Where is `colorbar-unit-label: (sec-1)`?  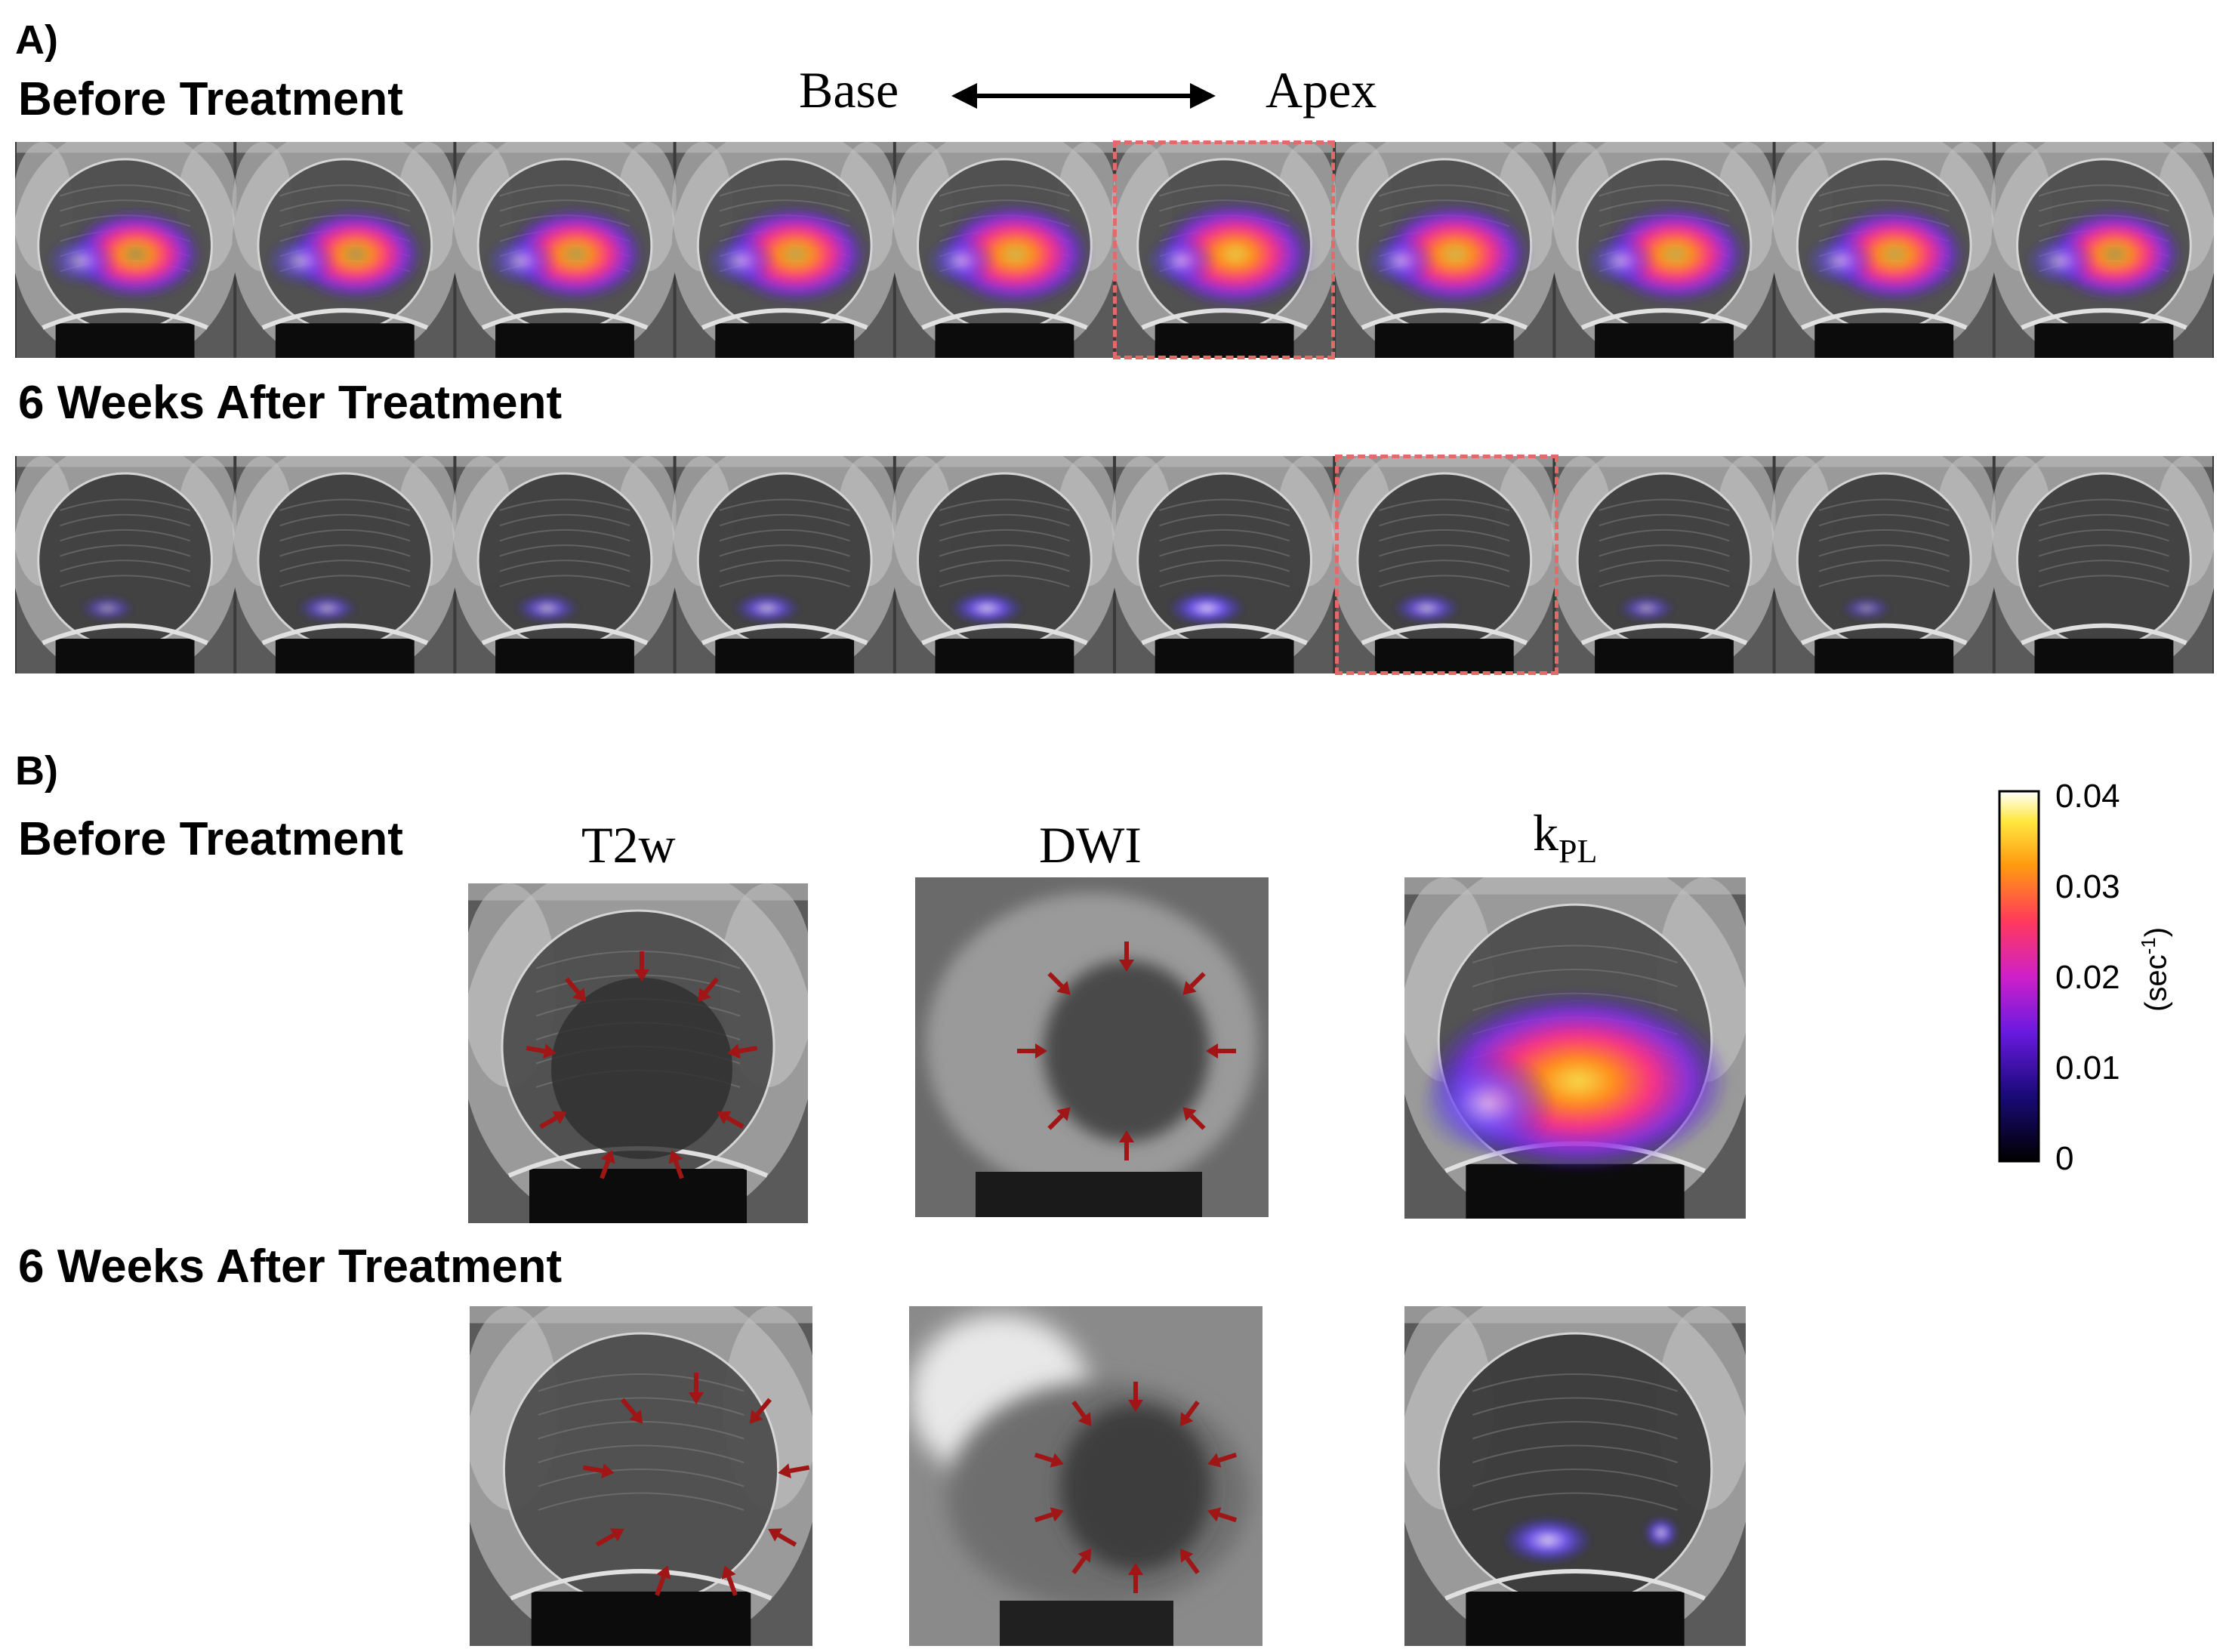
colorbar-unit-label: (sec-1) is located at coordinates (2155, 969).